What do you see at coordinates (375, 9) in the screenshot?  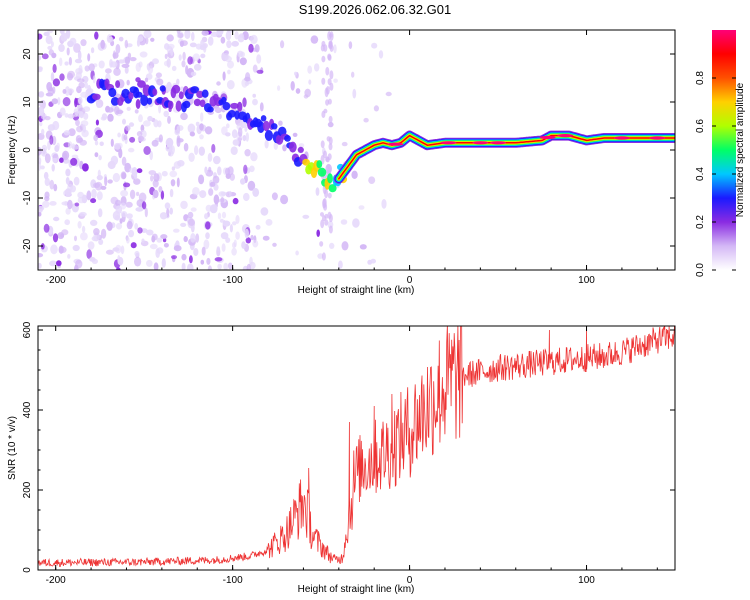 I see `figure-title: S199.2026.062.06.32.G01` at bounding box center [375, 9].